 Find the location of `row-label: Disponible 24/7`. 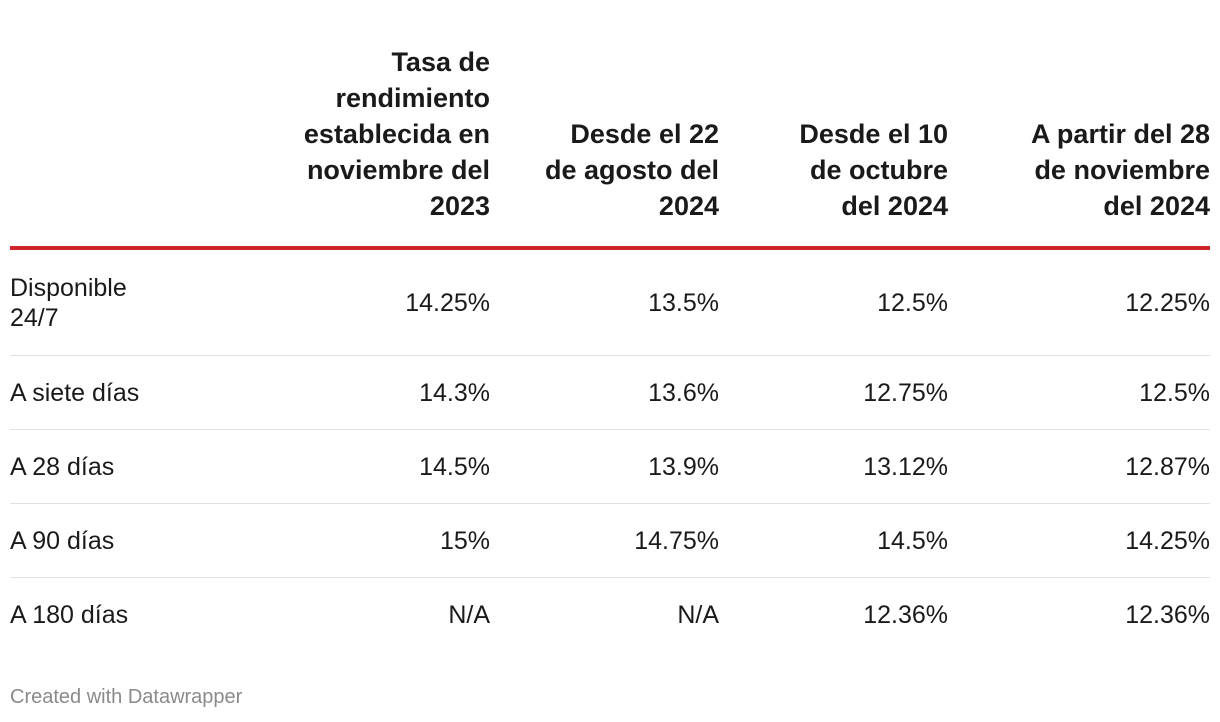

row-label: Disponible 24/7 is located at coordinates (85, 302).